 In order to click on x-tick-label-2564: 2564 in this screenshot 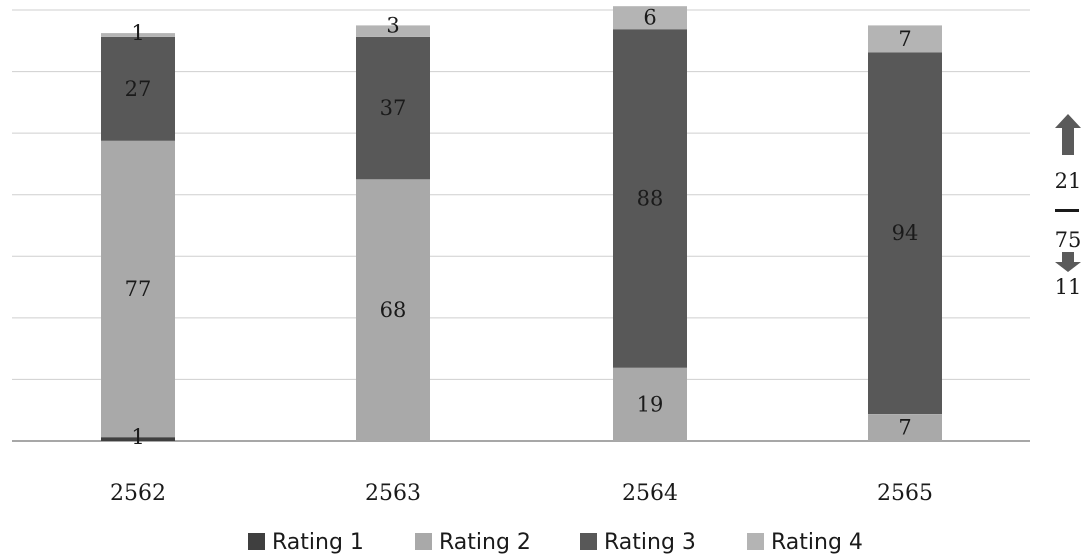, I will do `click(650, 493)`.